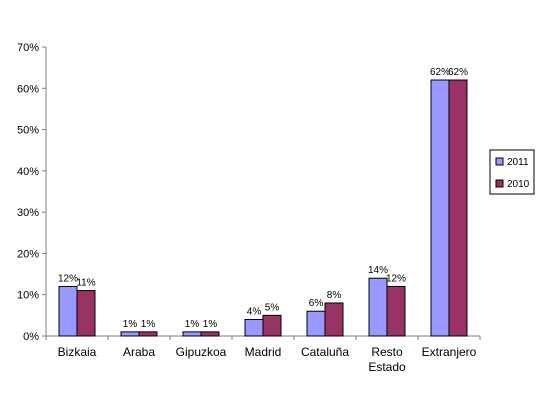  I want to click on category-label-line: Extranjero, so click(449, 352).